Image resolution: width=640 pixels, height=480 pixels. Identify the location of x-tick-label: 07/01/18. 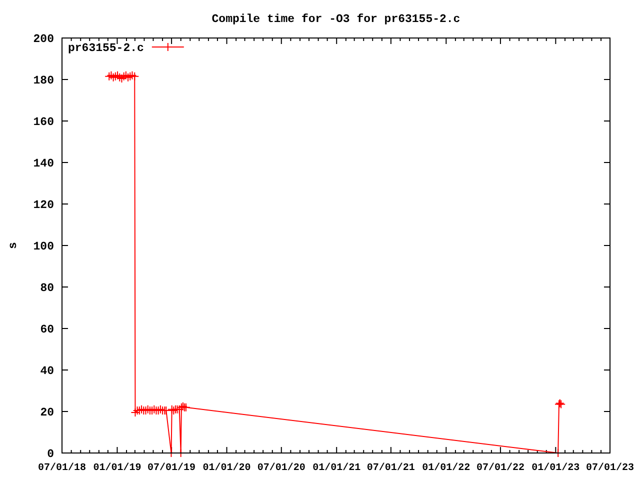
(62, 468).